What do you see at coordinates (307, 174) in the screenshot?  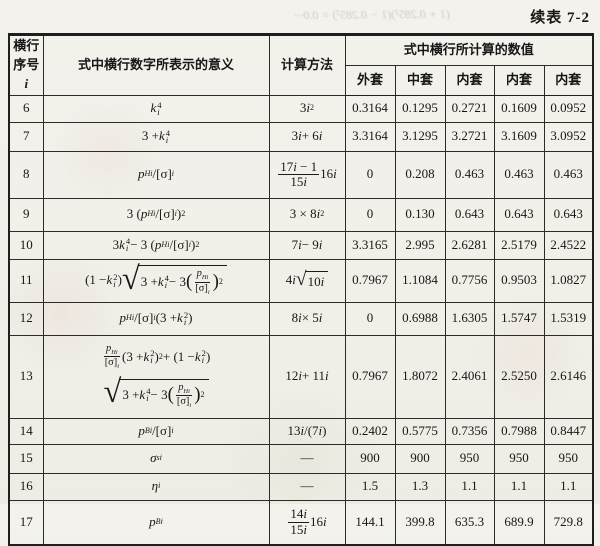 I see `formula: 17i − 1 15i 16 i` at bounding box center [307, 174].